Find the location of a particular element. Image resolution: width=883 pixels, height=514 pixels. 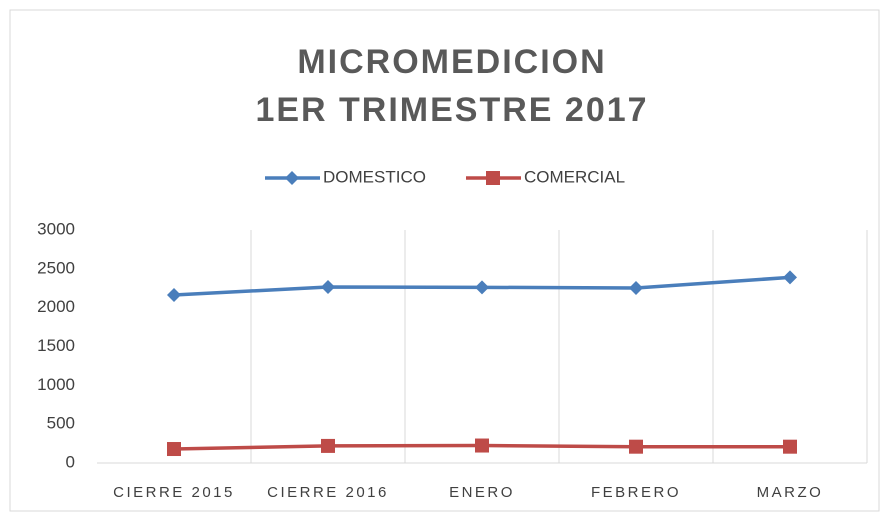

y-tick-label: 0 is located at coordinates (70, 461).